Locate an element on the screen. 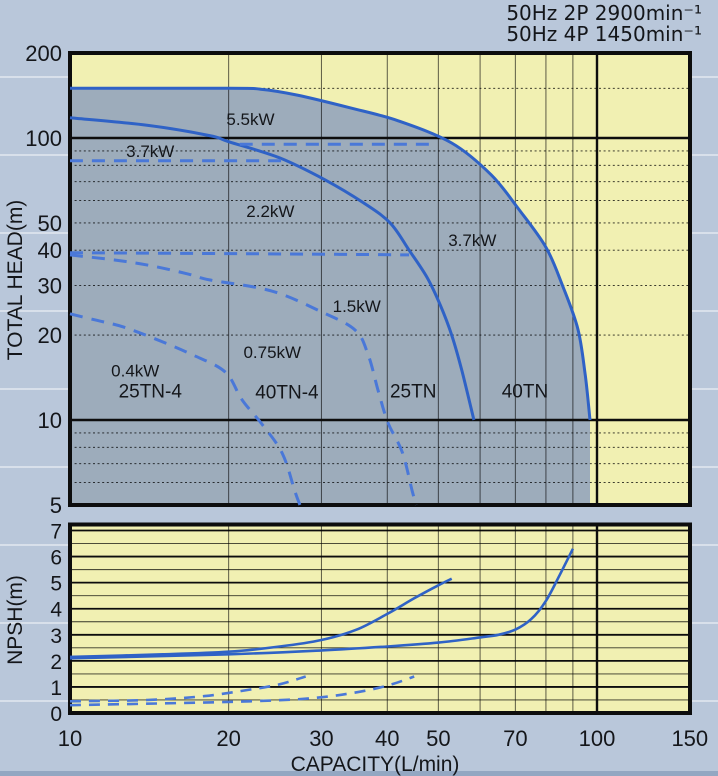 The height and width of the screenshot is (776, 718). npsh-y-tick-6: 6 is located at coordinates (56, 558).